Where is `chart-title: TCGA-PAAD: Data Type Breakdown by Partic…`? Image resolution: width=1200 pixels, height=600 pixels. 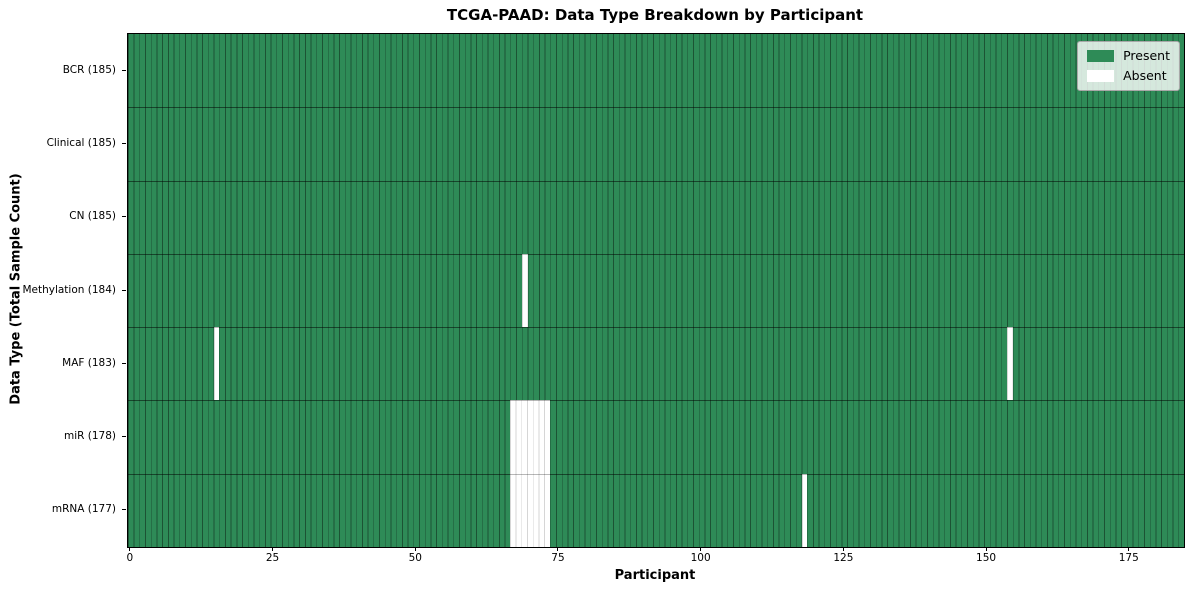
chart-title: TCGA-PAAD: Data Type Breakdown by Partic… is located at coordinates (655, 15).